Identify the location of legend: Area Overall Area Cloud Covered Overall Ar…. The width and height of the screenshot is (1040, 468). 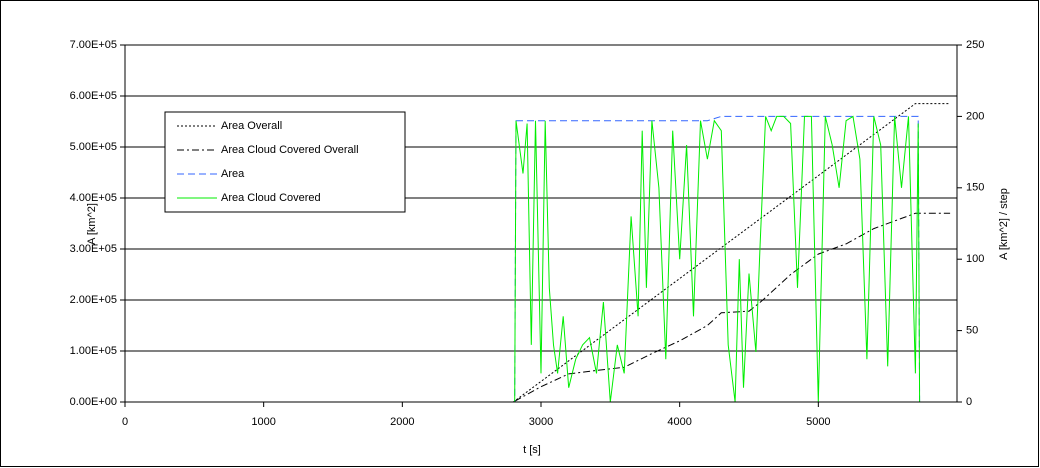
(285, 162).